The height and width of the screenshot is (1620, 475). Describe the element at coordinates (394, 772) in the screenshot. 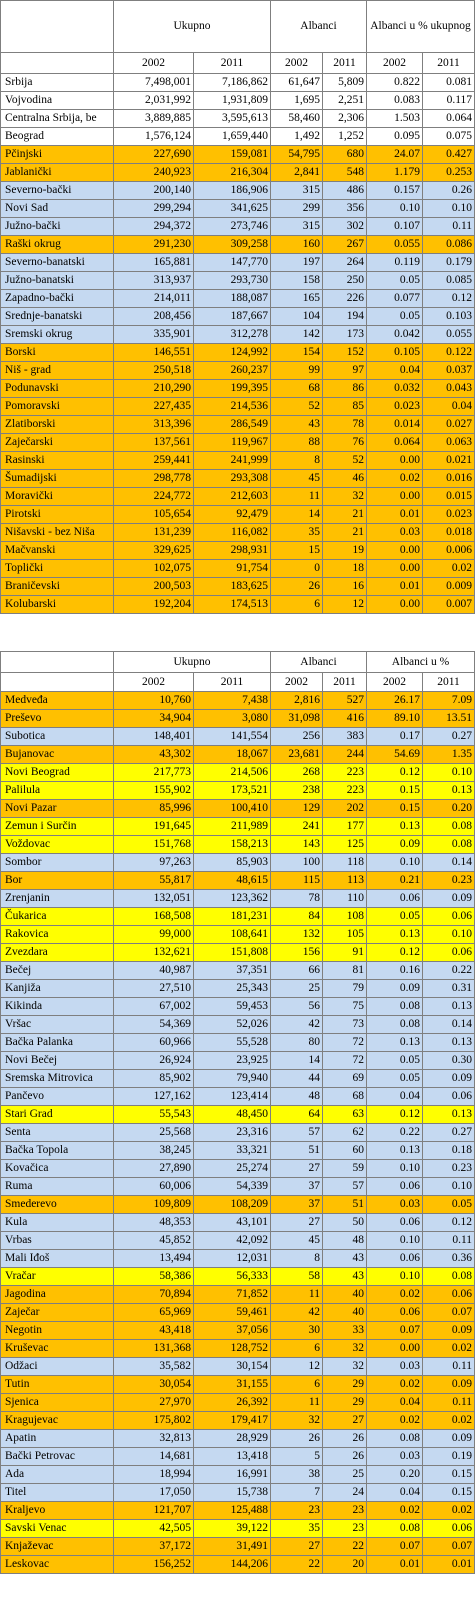

I see `share-2002-cell: 0.12` at that location.